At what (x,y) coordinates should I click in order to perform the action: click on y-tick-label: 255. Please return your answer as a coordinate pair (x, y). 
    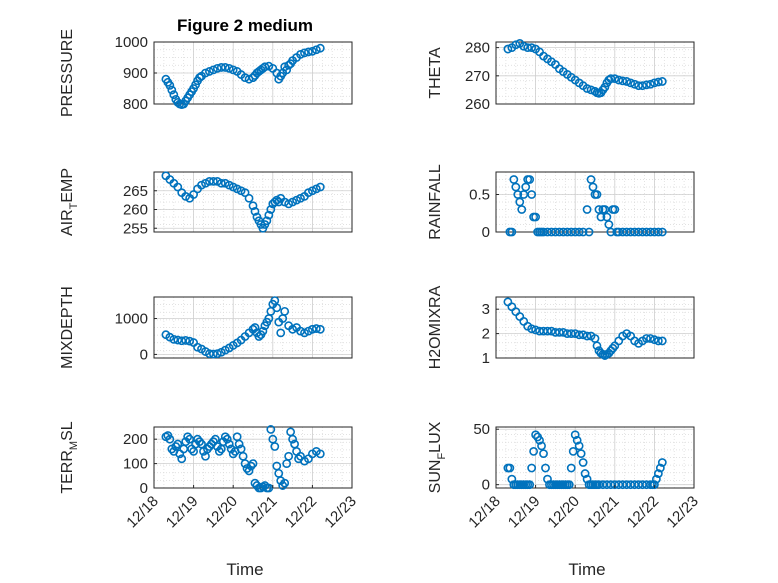
    Looking at the image, I should click on (135, 228).